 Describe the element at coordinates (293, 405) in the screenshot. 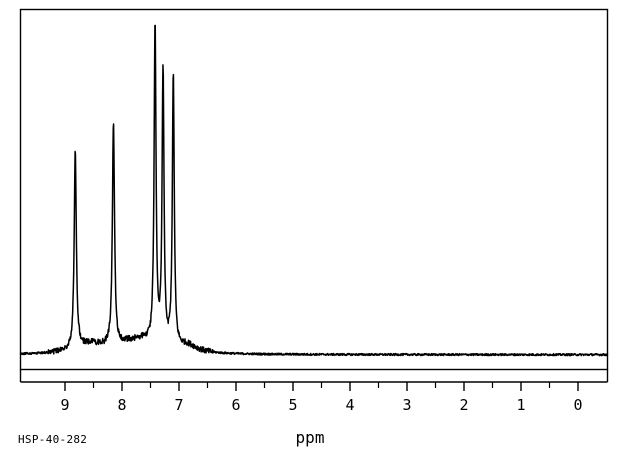

I see `x-axis-tick-label: 5` at that location.